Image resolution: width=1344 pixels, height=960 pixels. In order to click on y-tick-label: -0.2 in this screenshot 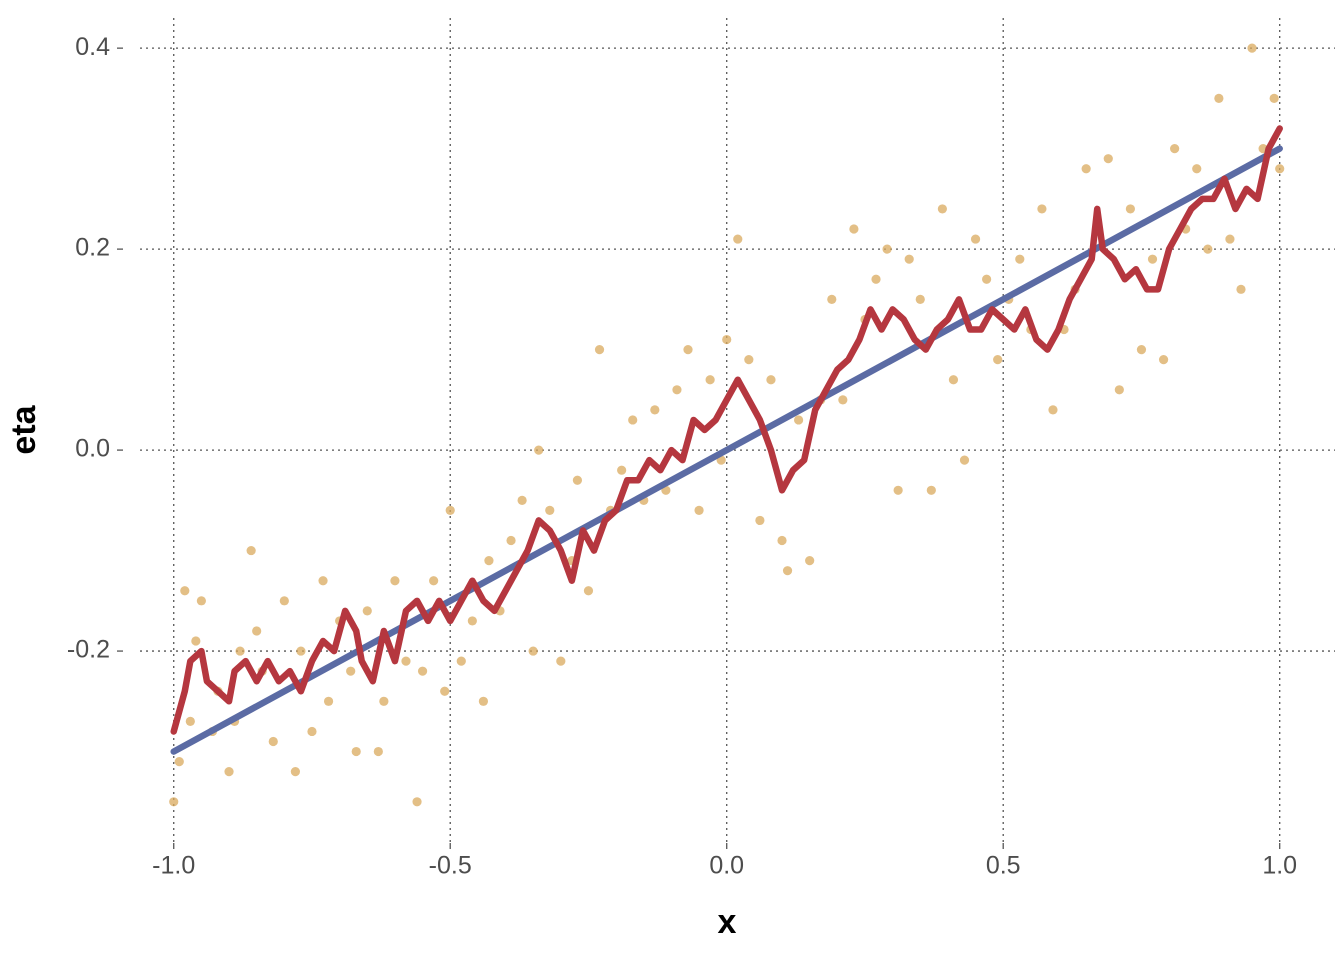, I will do `click(88, 650)`.